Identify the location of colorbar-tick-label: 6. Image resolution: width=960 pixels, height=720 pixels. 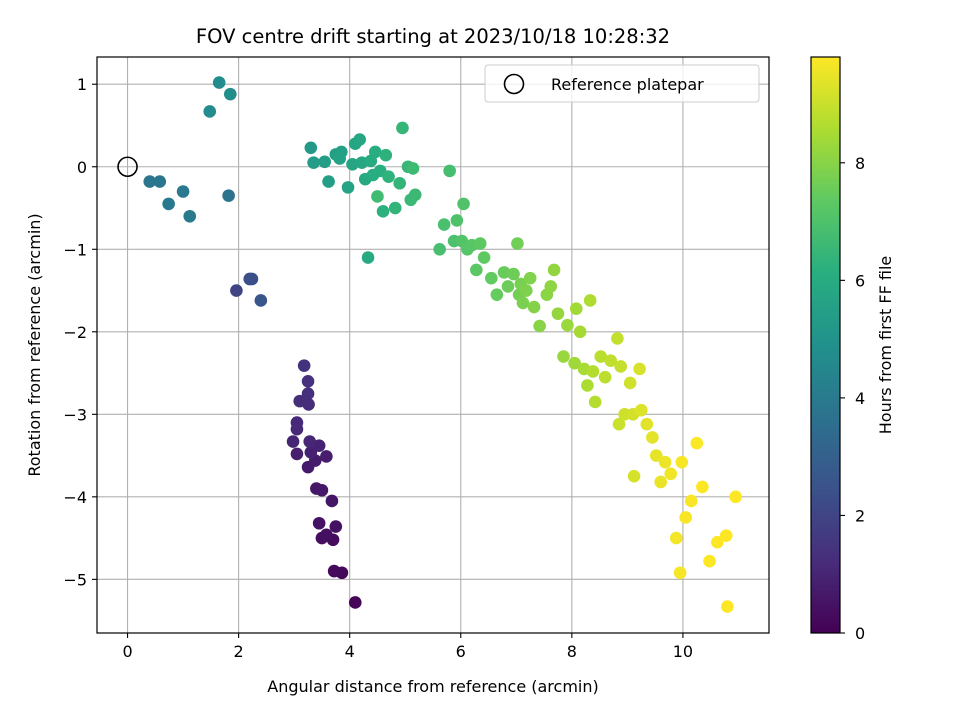
(860, 280).